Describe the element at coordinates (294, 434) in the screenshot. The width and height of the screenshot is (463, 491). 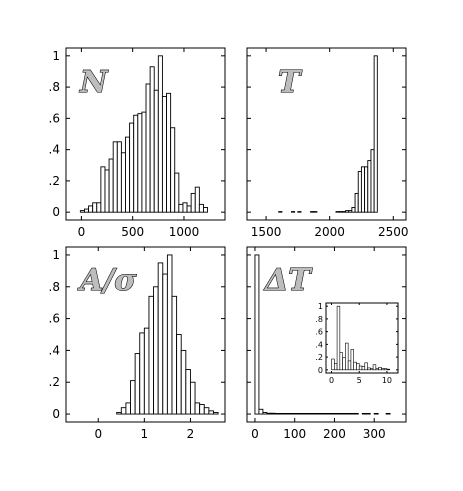
I see `x-tick-label: 100` at that location.